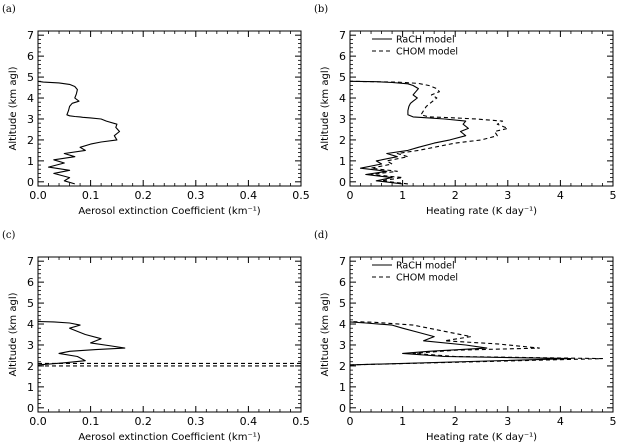  What do you see at coordinates (9, 235) in the screenshot?
I see `panel-tag: (c)` at bounding box center [9, 235].